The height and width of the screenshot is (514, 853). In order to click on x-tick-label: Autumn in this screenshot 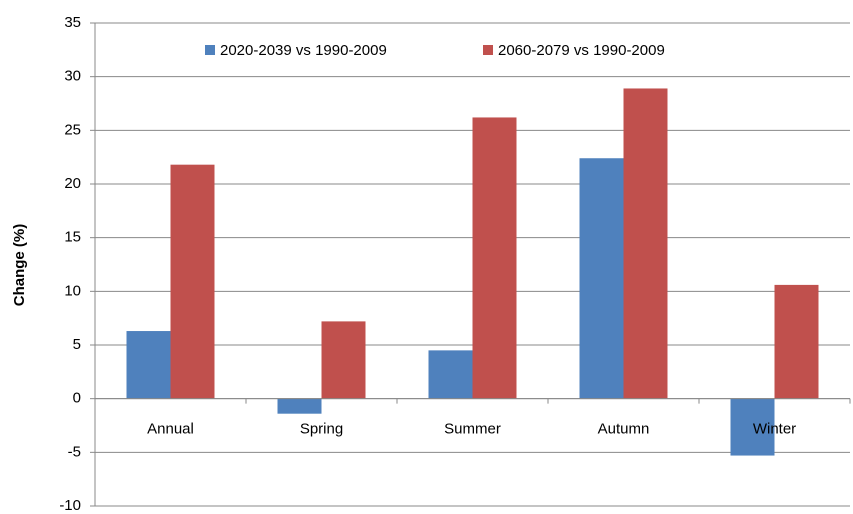, I will do `click(624, 429)`.